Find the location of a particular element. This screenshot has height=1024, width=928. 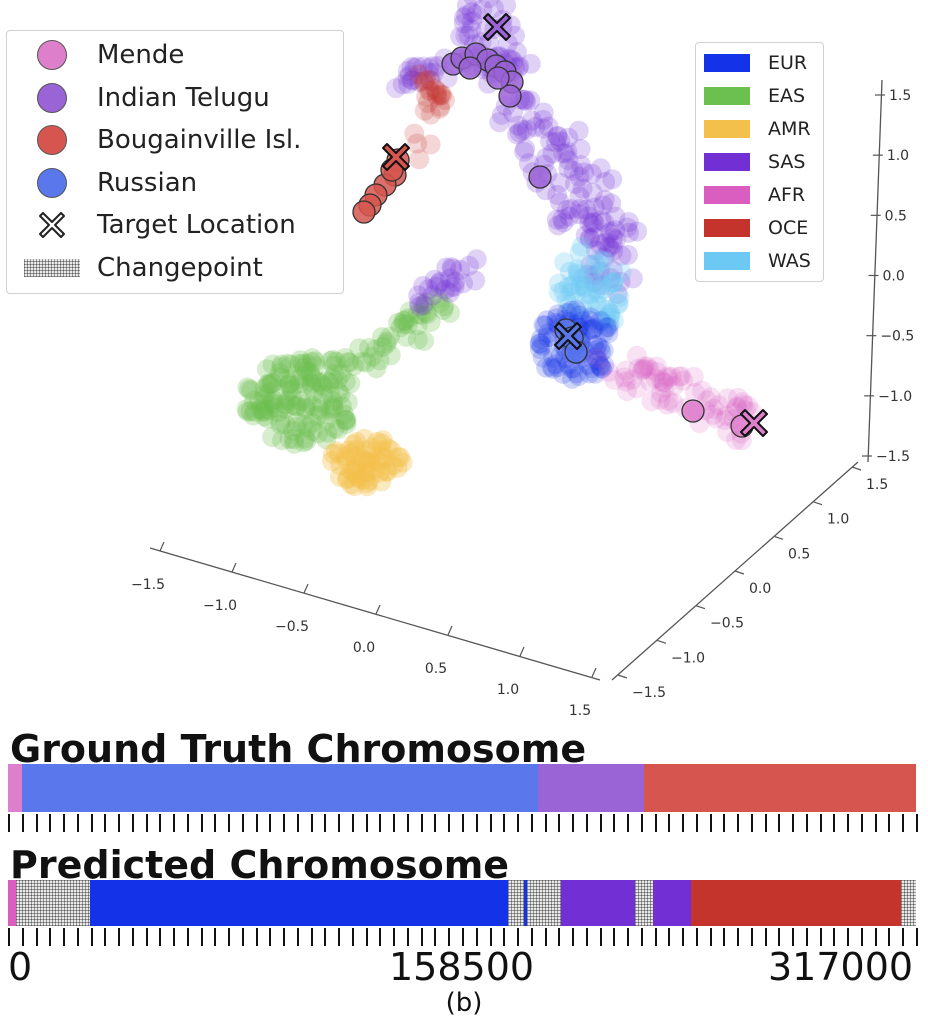

region-legend-label: WAS is located at coordinates (789, 261).